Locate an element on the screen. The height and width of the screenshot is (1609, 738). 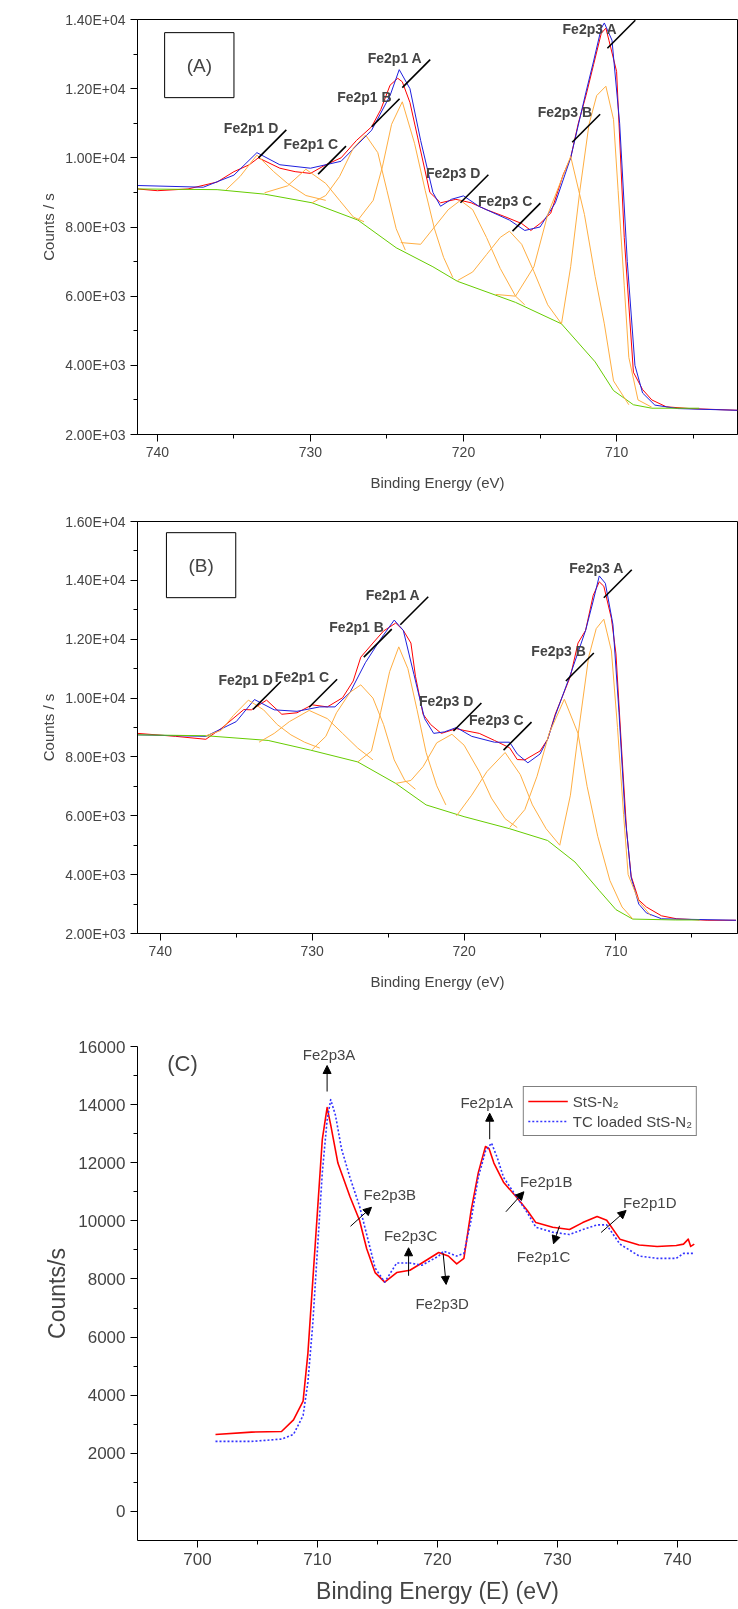
annotation: (A) is located at coordinates (199, 65).